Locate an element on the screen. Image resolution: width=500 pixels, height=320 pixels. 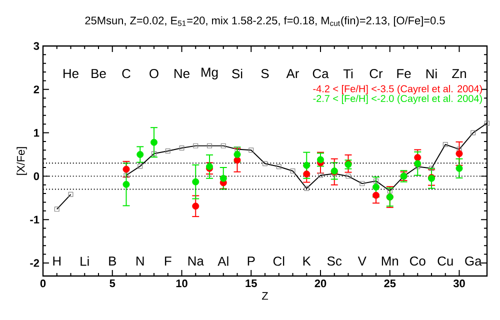
annotation: Ne is located at coordinates (182, 73).